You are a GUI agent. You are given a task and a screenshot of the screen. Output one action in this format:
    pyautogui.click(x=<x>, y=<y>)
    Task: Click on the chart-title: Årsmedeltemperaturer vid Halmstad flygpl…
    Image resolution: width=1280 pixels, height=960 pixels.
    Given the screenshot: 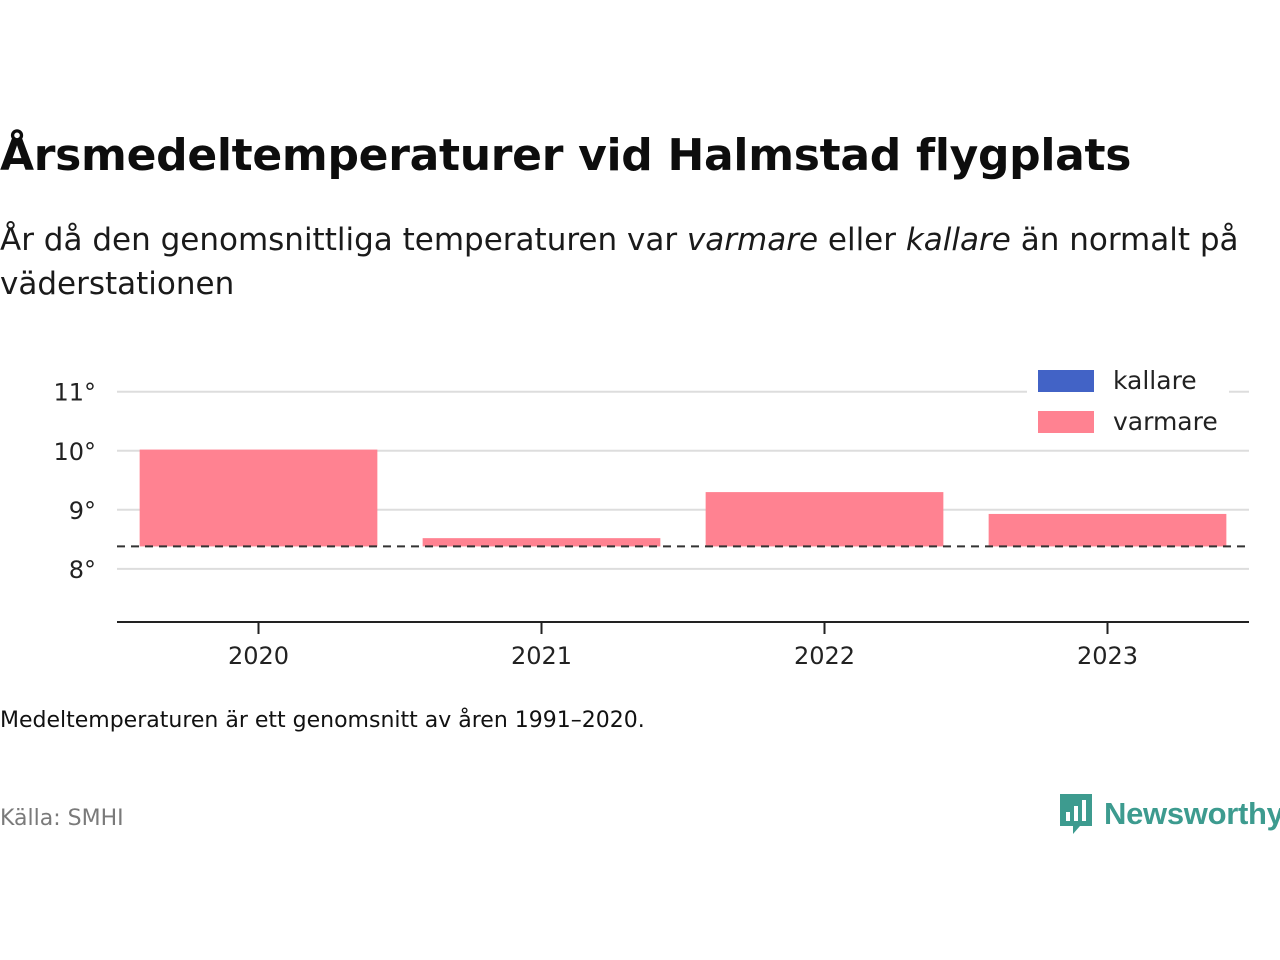 What is the action you would take?
    pyautogui.click(x=566, y=155)
    